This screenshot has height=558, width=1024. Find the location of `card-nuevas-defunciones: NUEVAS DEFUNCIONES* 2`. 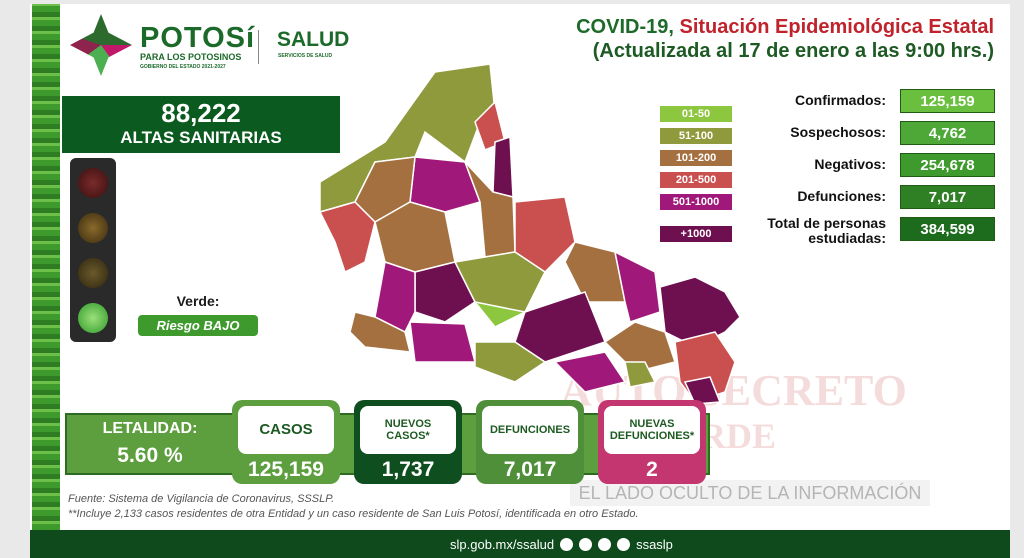

card-nuevas-defunciones: NUEVAS DEFUNCIONES* 2 is located at coordinates (652, 442).